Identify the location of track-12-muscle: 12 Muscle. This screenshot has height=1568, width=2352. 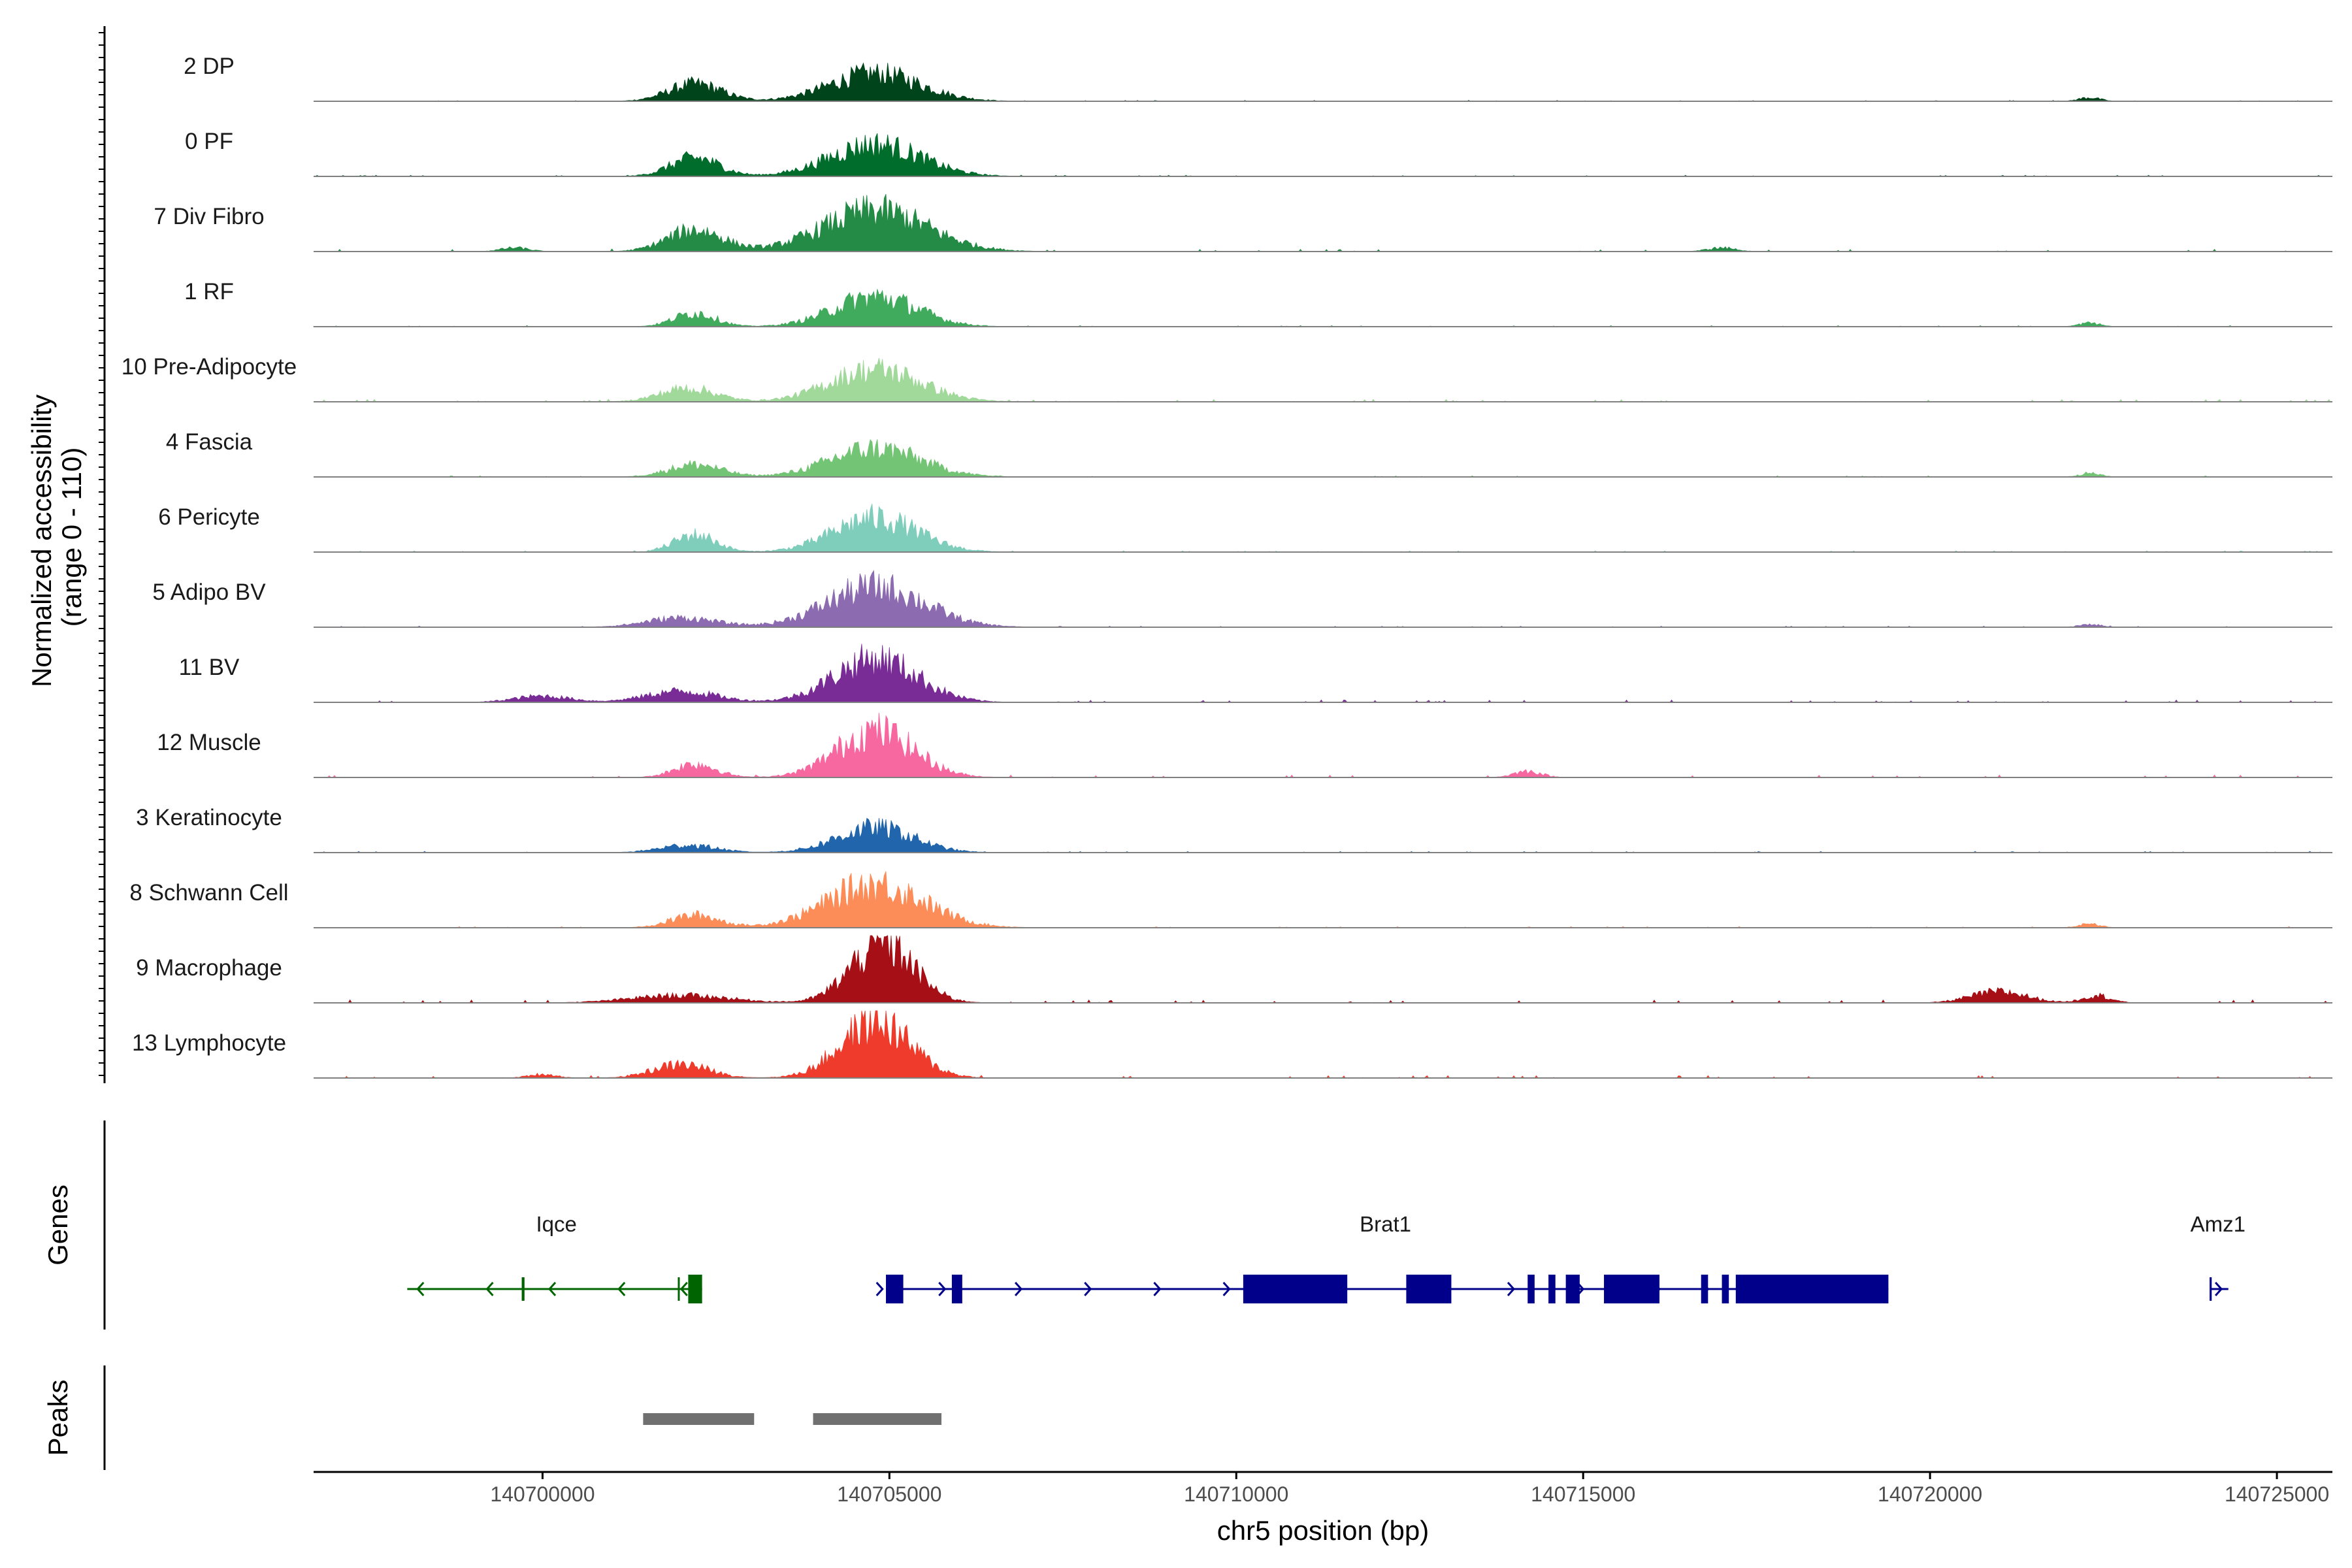
(1244, 745).